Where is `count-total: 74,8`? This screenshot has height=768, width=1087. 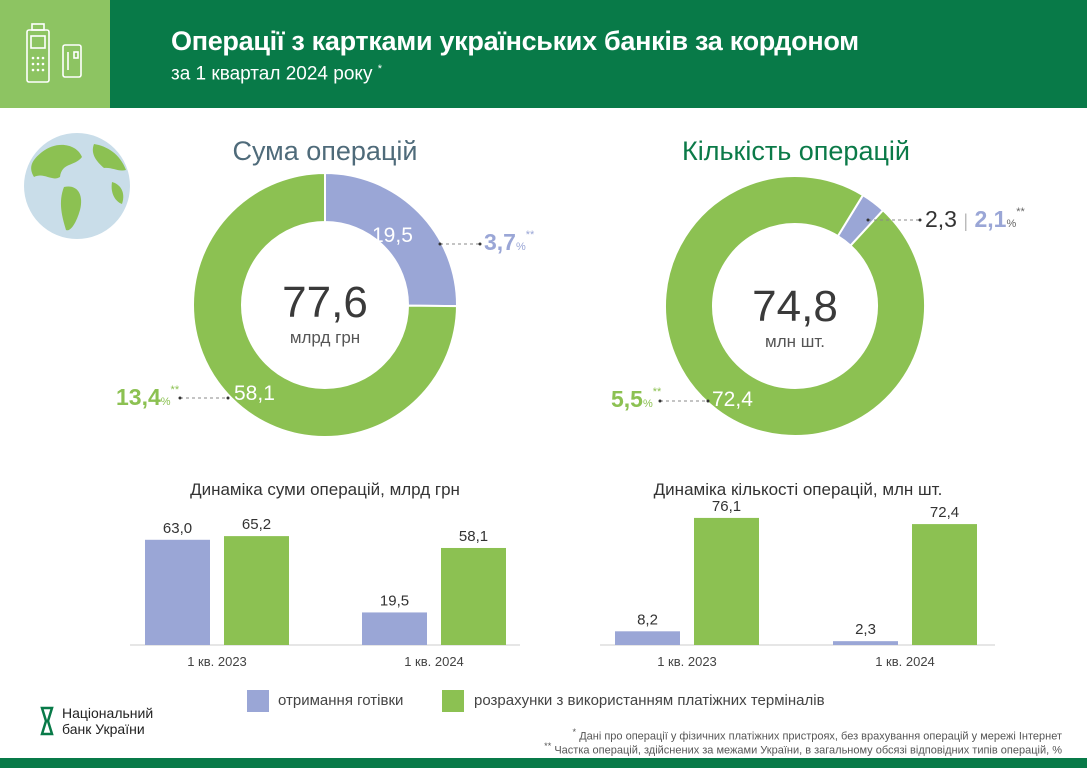
count-total: 74,8 is located at coordinates (795, 306).